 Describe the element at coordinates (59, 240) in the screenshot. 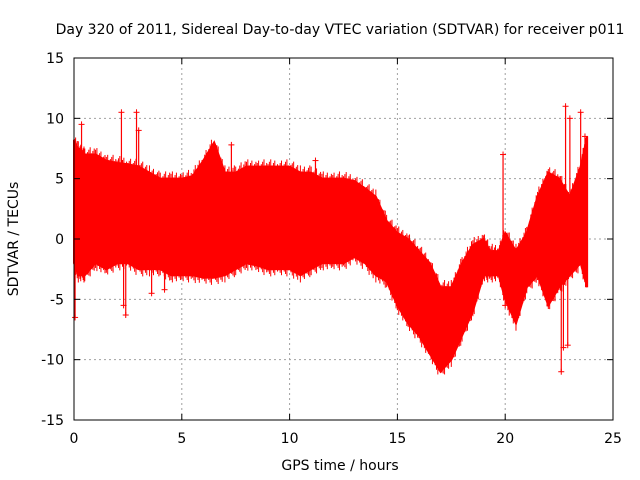

I see `y-tick-label: 0` at that location.